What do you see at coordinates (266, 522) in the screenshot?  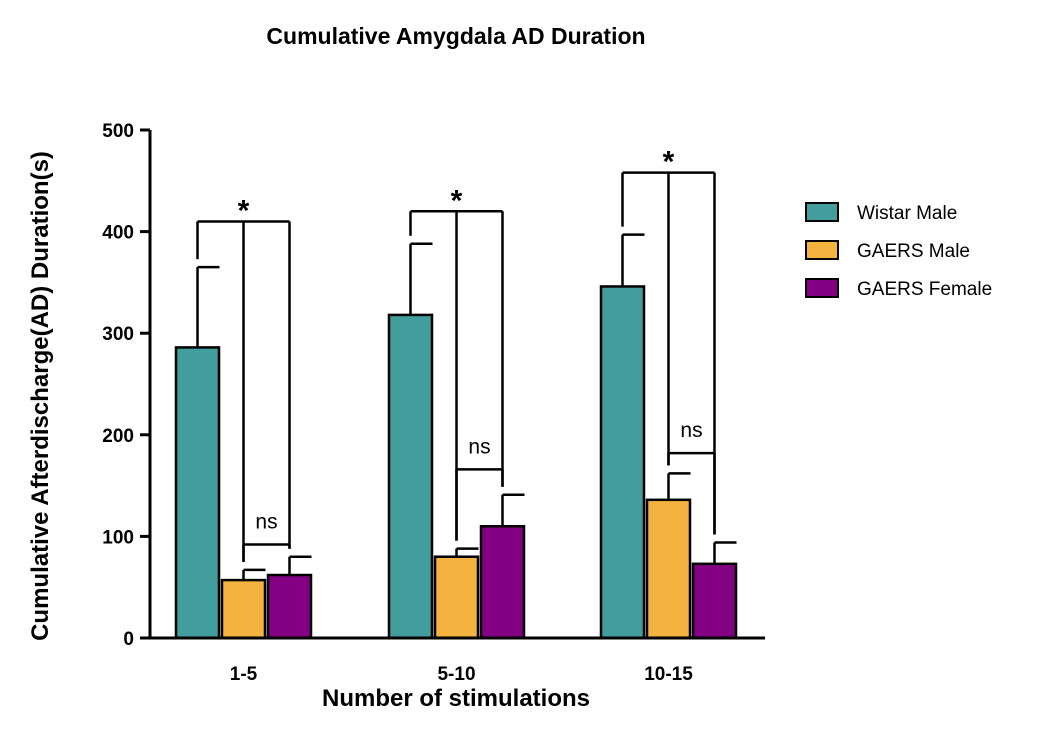 I see `significance-ns-1-5: ns` at bounding box center [266, 522].